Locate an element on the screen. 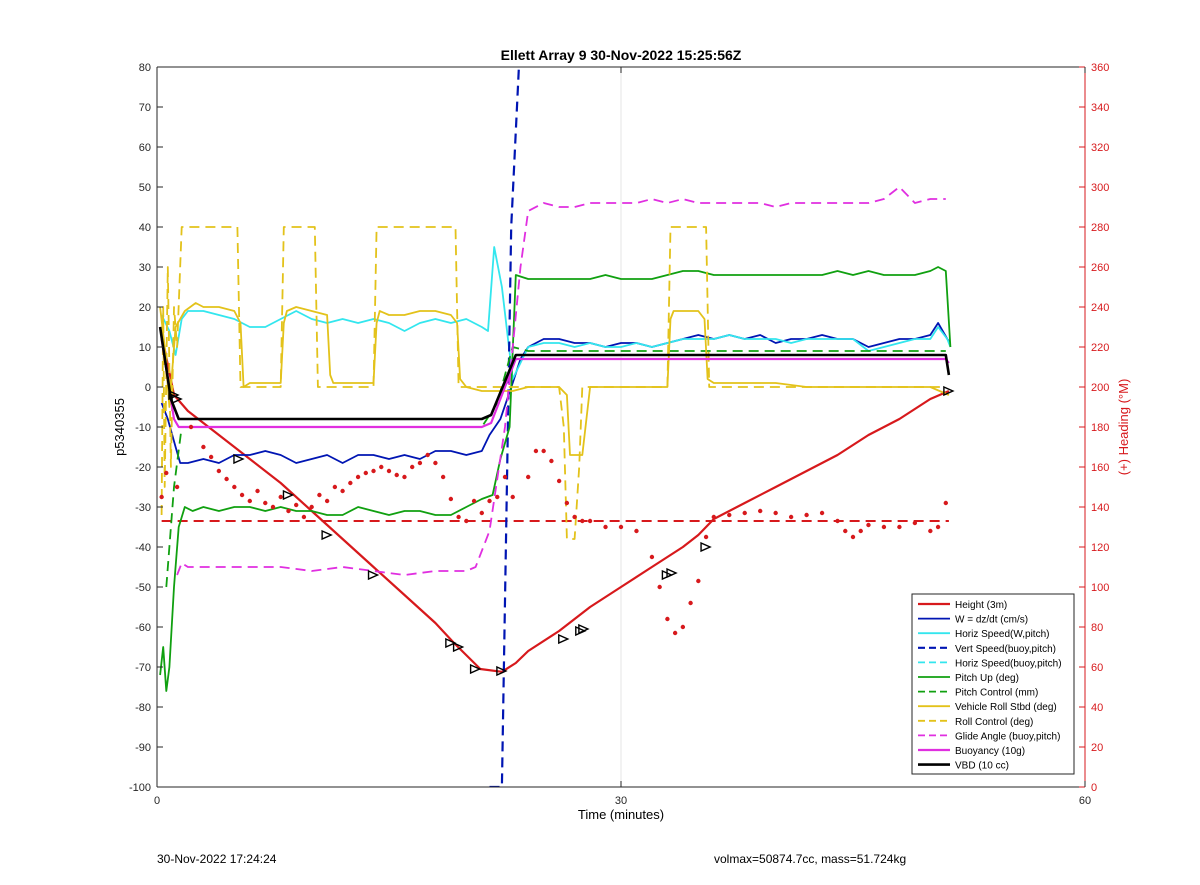  legend-label: Vehicle Roll Stbd (deg) is located at coordinates (1006, 707).